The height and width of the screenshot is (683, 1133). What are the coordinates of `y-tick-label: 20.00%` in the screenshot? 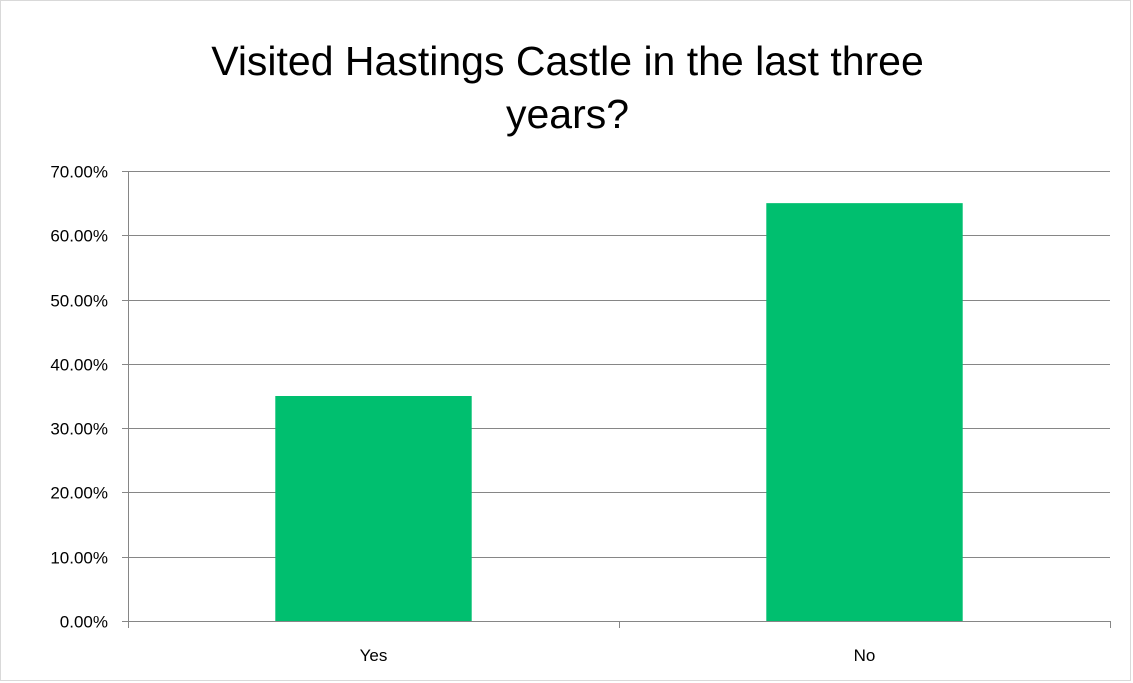 It's located at (79, 493).